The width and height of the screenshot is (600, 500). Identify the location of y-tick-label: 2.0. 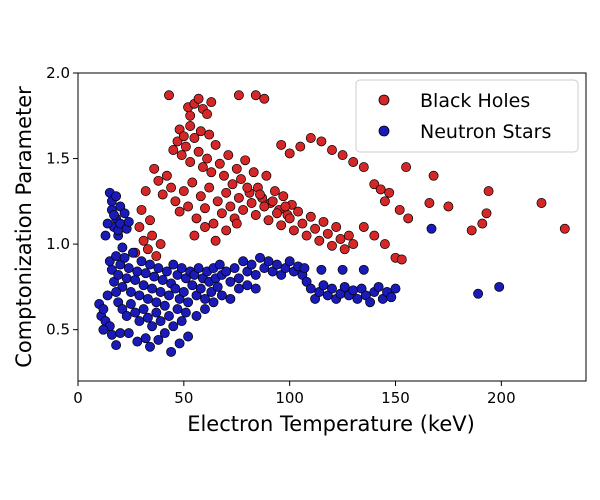
(58, 73).